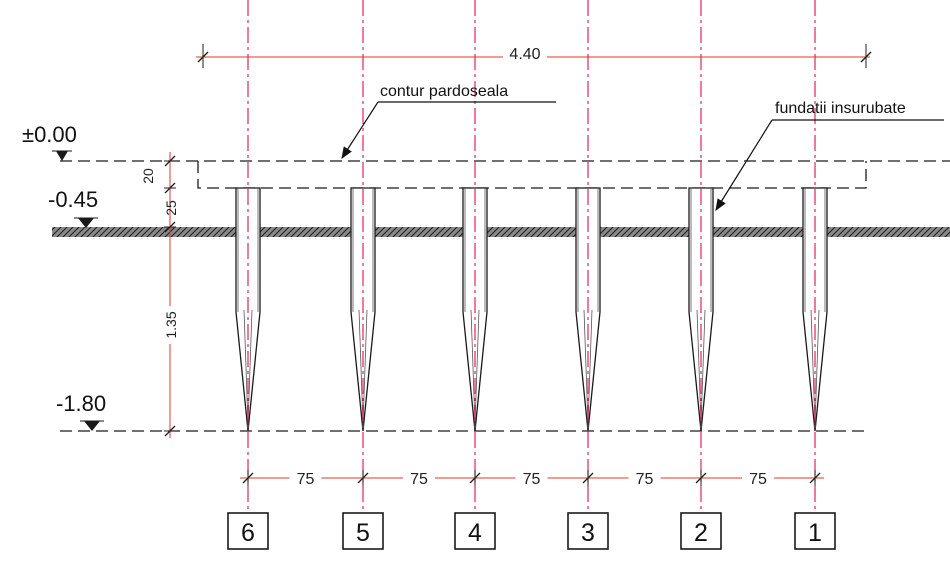  I want to click on spacing-label-1: 75, so click(306, 479).